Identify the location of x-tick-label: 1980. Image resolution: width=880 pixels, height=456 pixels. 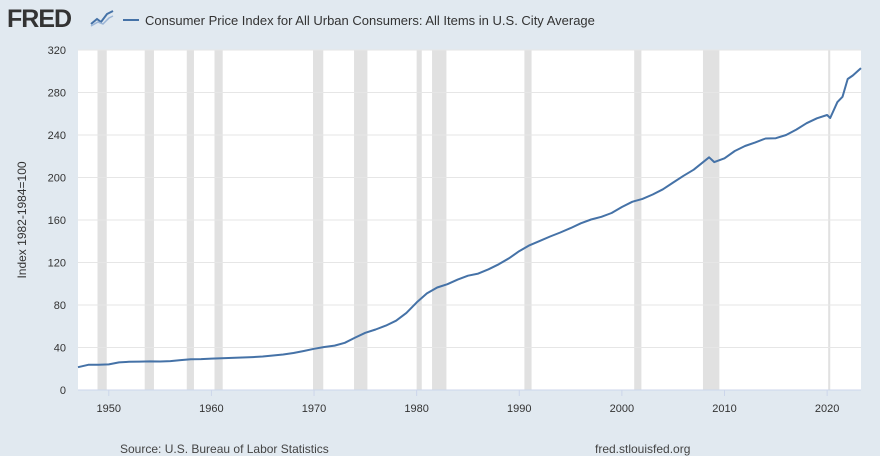
(416, 409).